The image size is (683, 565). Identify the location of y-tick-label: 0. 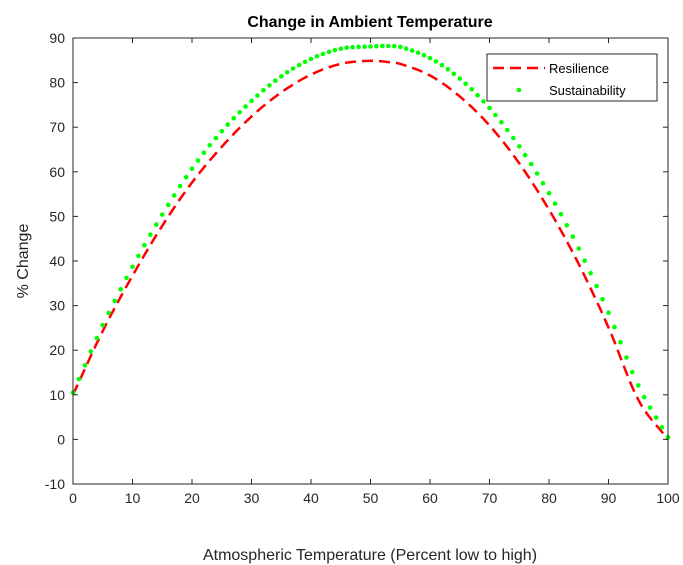
(61, 439).